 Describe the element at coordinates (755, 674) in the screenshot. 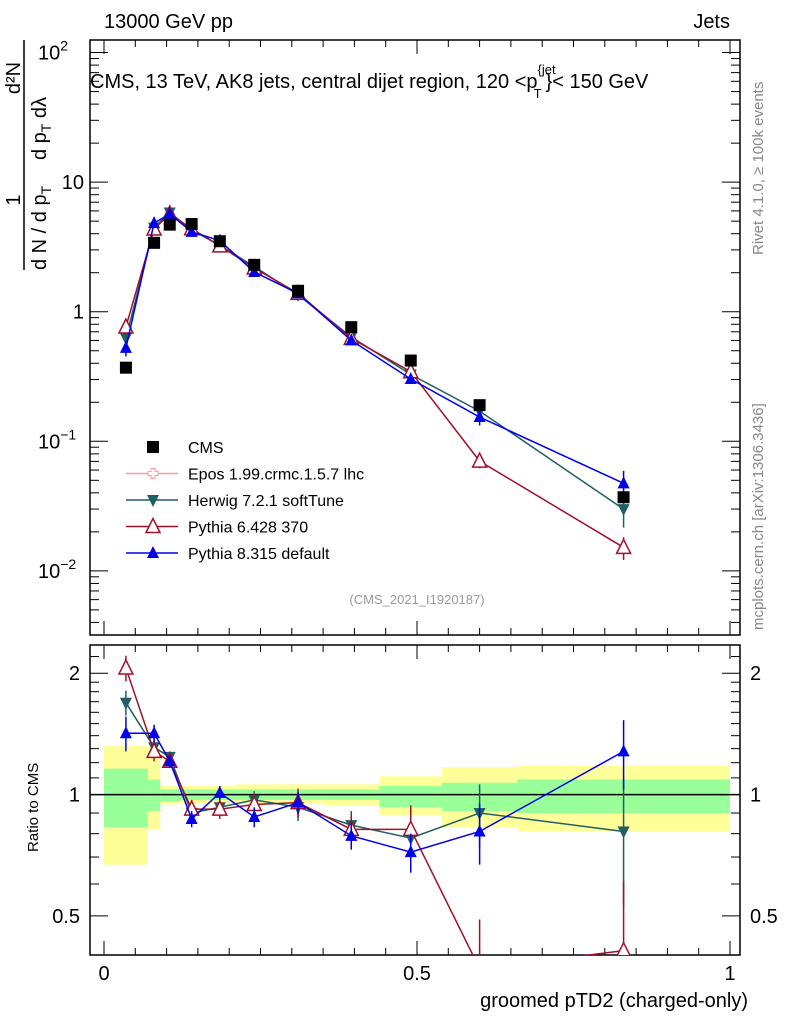

I see `ratio-y-tick-label-right: 2` at that location.